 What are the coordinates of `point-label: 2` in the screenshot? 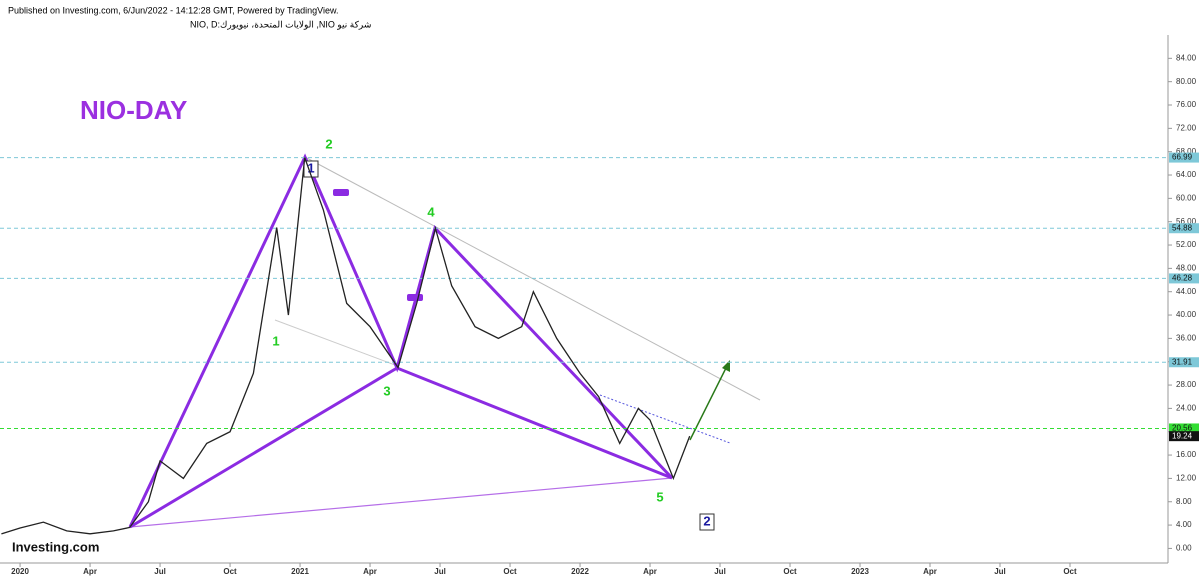 It's located at (706, 520).